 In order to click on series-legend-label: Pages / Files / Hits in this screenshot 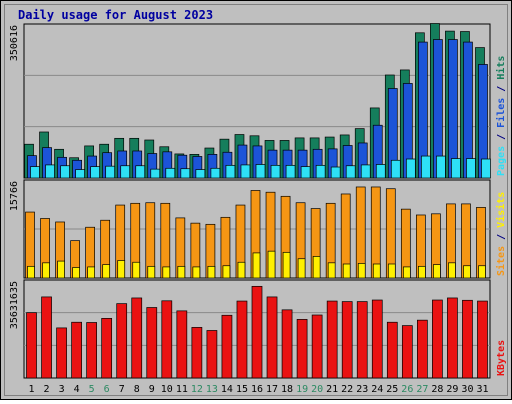, I will do `click(501, 116)`.